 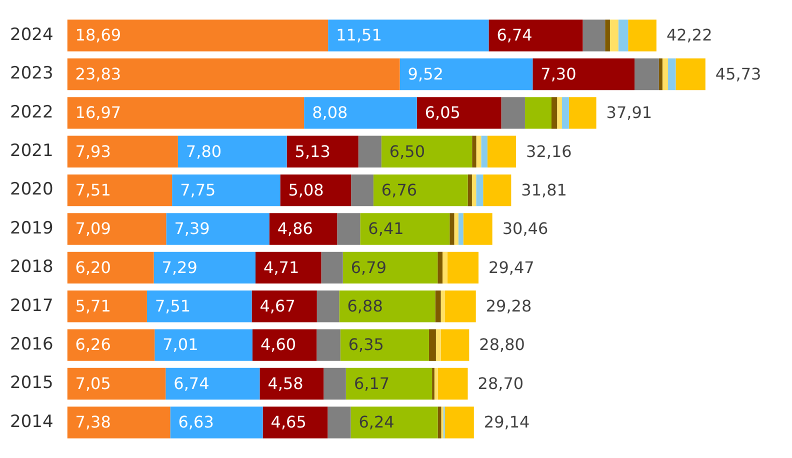 What do you see at coordinates (442, 112) in the screenshot?
I see `data-label: 6,05` at bounding box center [442, 112].